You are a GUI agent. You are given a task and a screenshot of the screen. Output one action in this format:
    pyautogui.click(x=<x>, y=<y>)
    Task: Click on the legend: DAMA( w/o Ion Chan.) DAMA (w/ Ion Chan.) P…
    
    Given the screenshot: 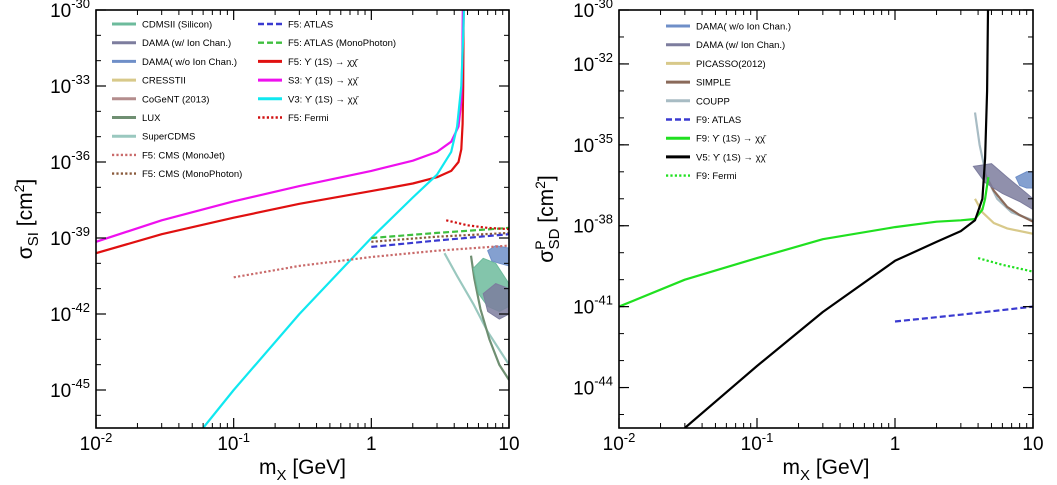 What is the action you would take?
    pyautogui.click(x=728, y=102)
    